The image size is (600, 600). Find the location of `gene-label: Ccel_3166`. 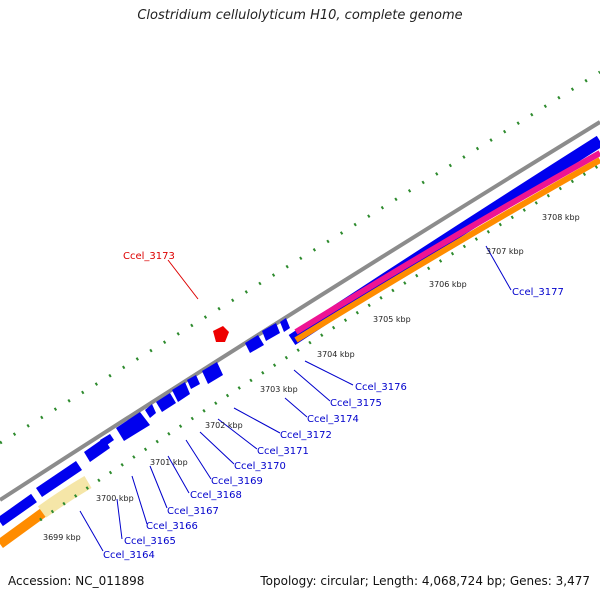

gene-label: Ccel_3166 is located at coordinates (172, 526).